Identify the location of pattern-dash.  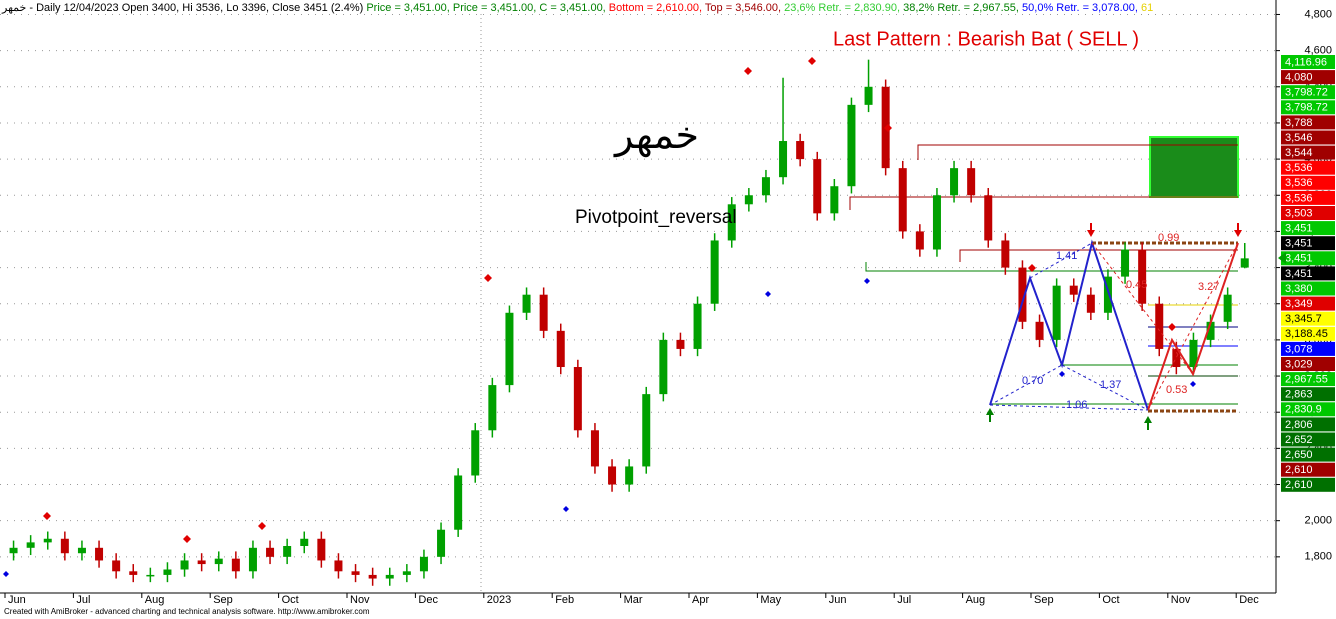
(1026, 385).